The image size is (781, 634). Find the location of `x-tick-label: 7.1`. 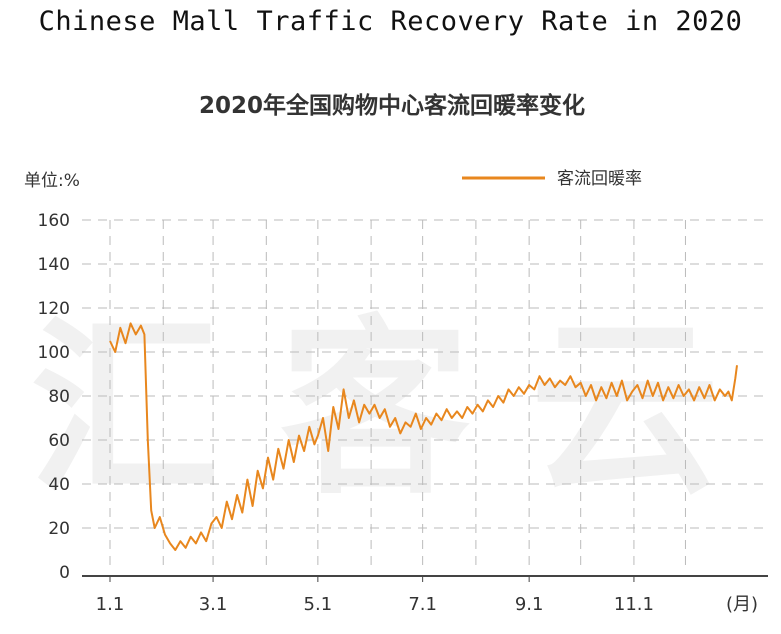

x-tick-label: 7.1 is located at coordinates (422, 604).